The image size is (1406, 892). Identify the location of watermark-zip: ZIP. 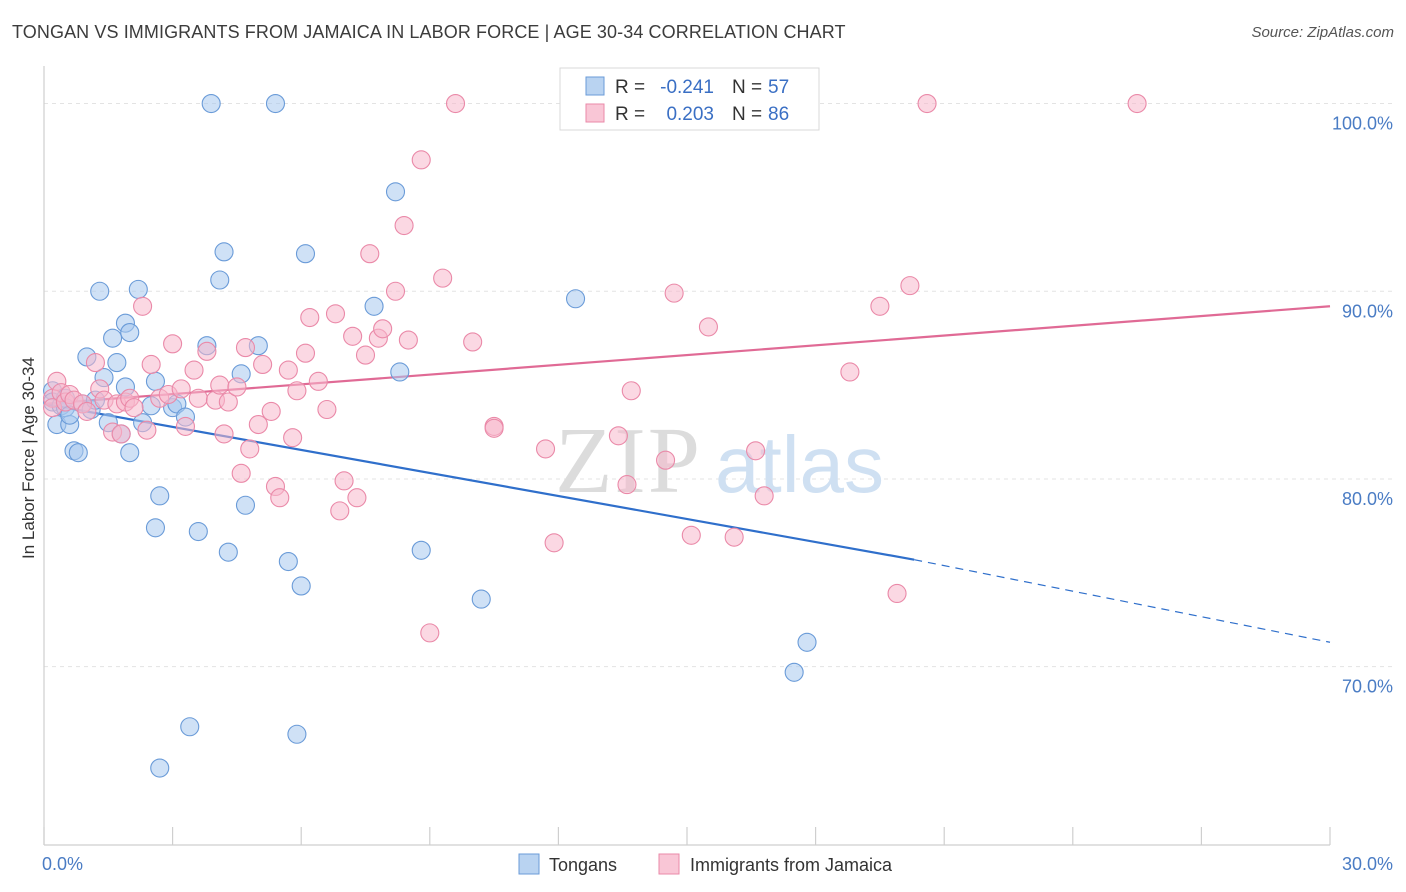
(628, 461).